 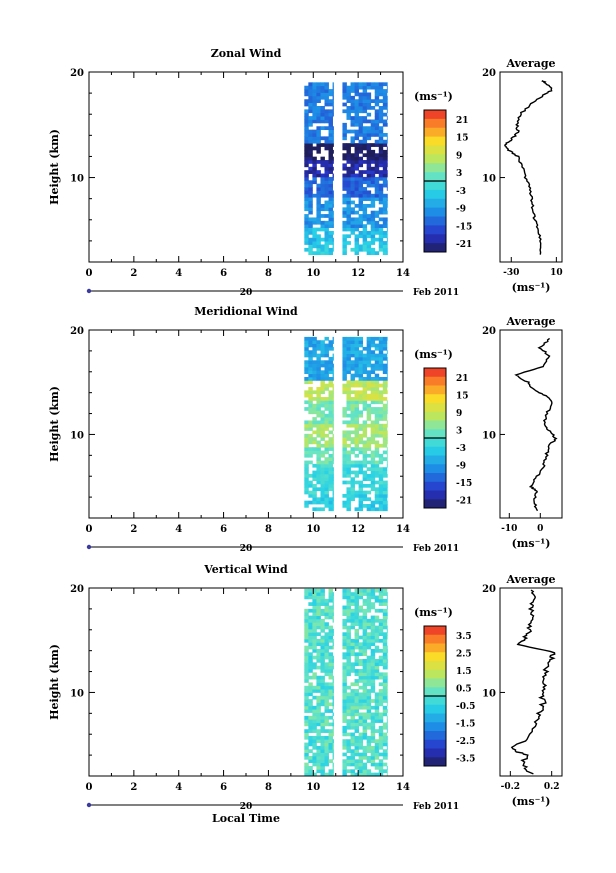 I want to click on profile-frame, so click(x=531, y=682).